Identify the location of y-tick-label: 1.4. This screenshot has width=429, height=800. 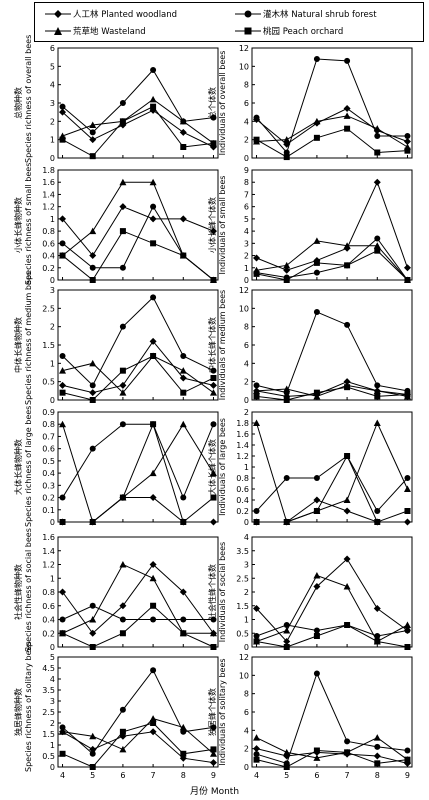
(242, 445).